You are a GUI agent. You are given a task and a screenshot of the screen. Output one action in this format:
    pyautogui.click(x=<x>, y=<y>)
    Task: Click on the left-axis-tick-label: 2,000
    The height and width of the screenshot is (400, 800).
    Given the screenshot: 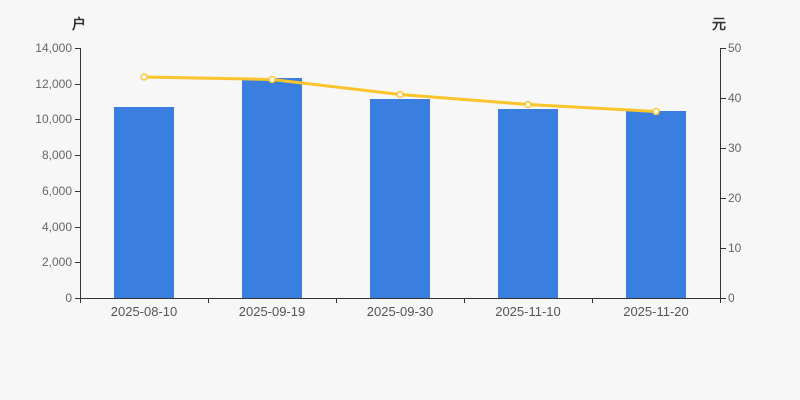 What is the action you would take?
    pyautogui.click(x=56, y=262)
    